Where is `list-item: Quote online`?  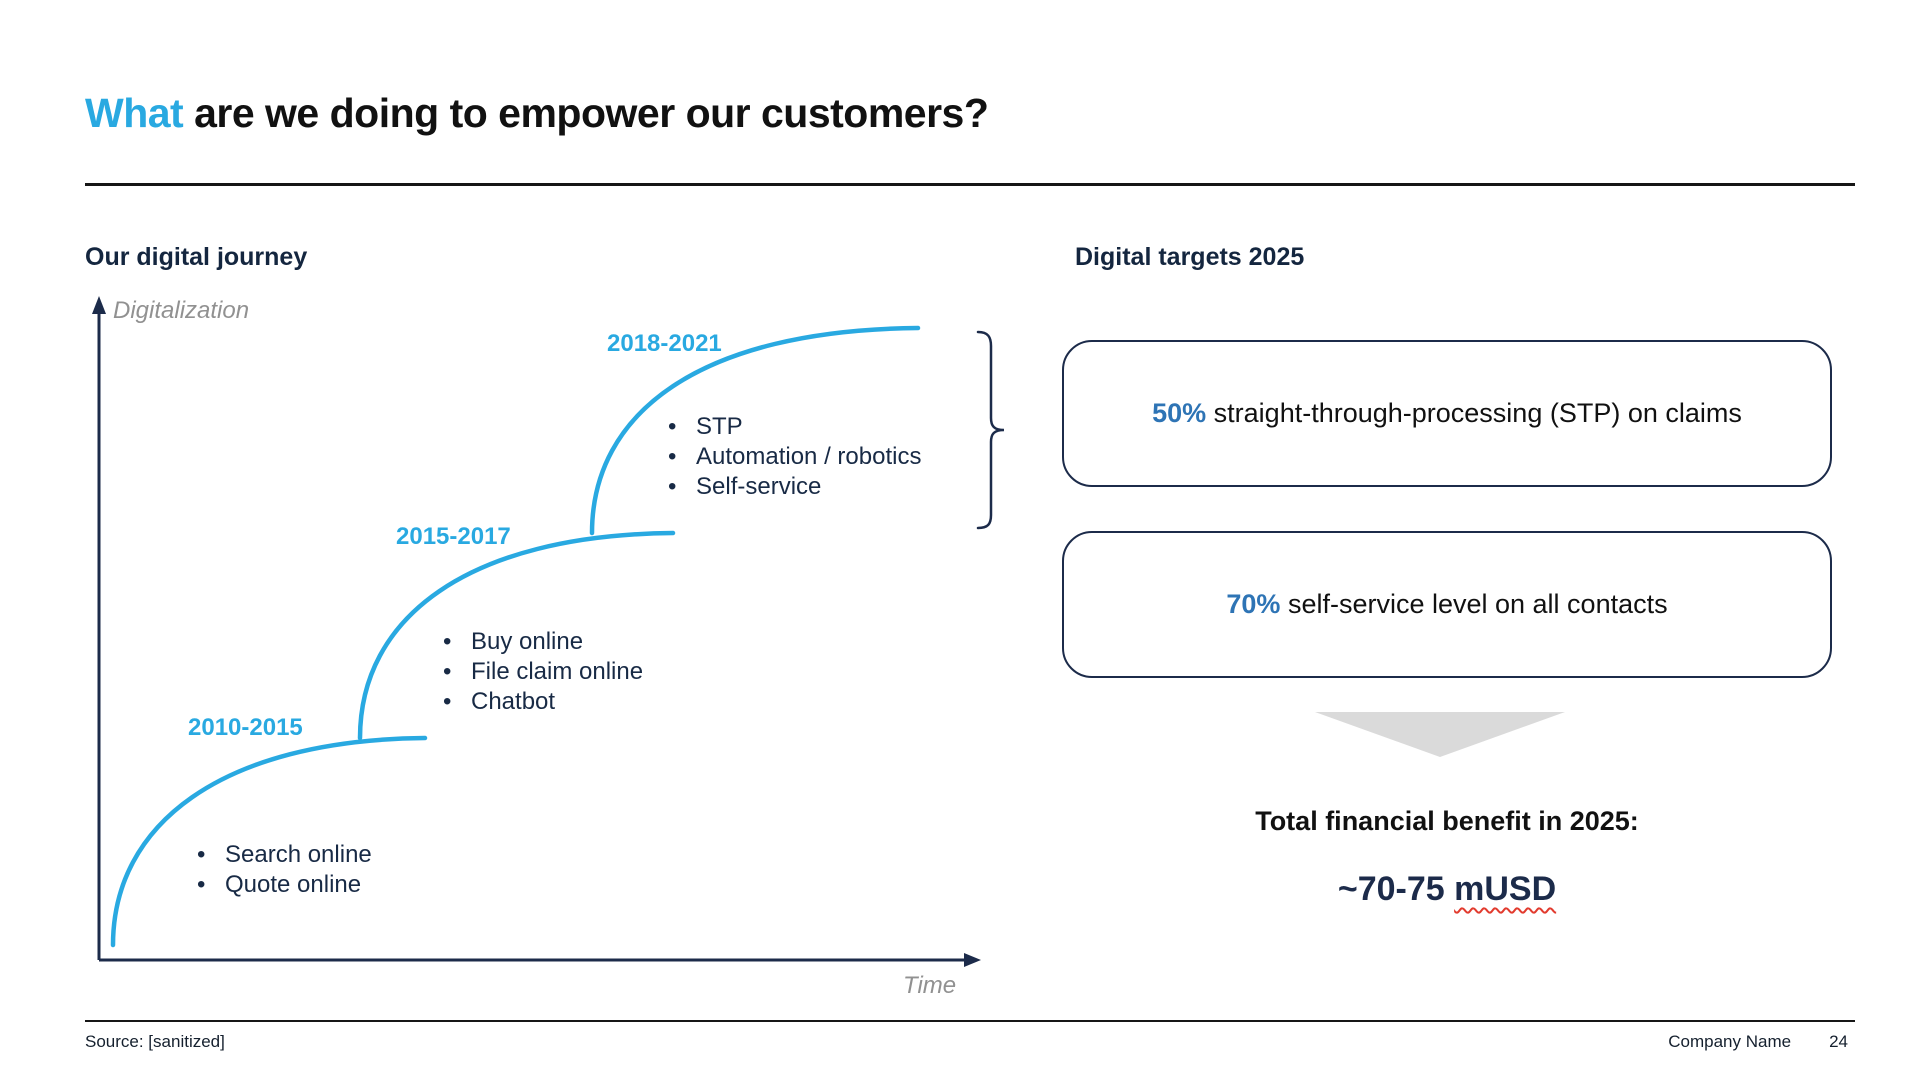
list-item: Quote online is located at coordinates (284, 885).